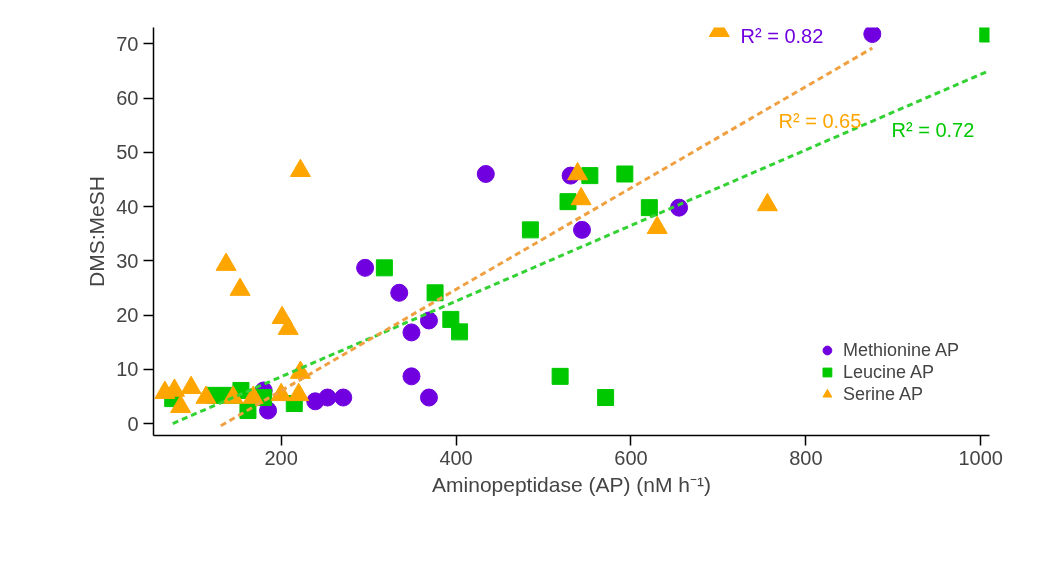 This screenshot has height=562, width=1057. Describe the element at coordinates (900, 350) in the screenshot. I see `legend-label: Methionine AP` at that location.